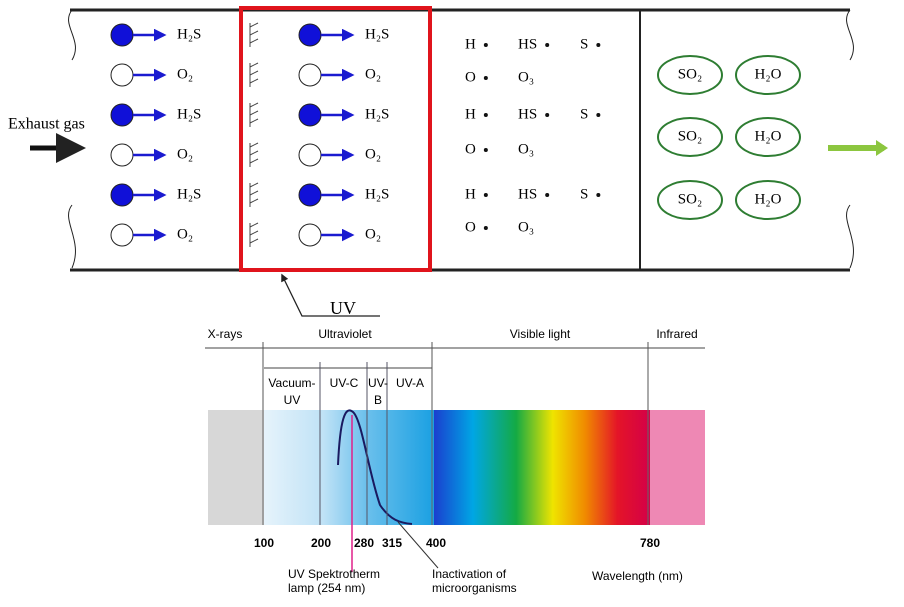  I want to click on wavelength-tick: 100, so click(264, 543).